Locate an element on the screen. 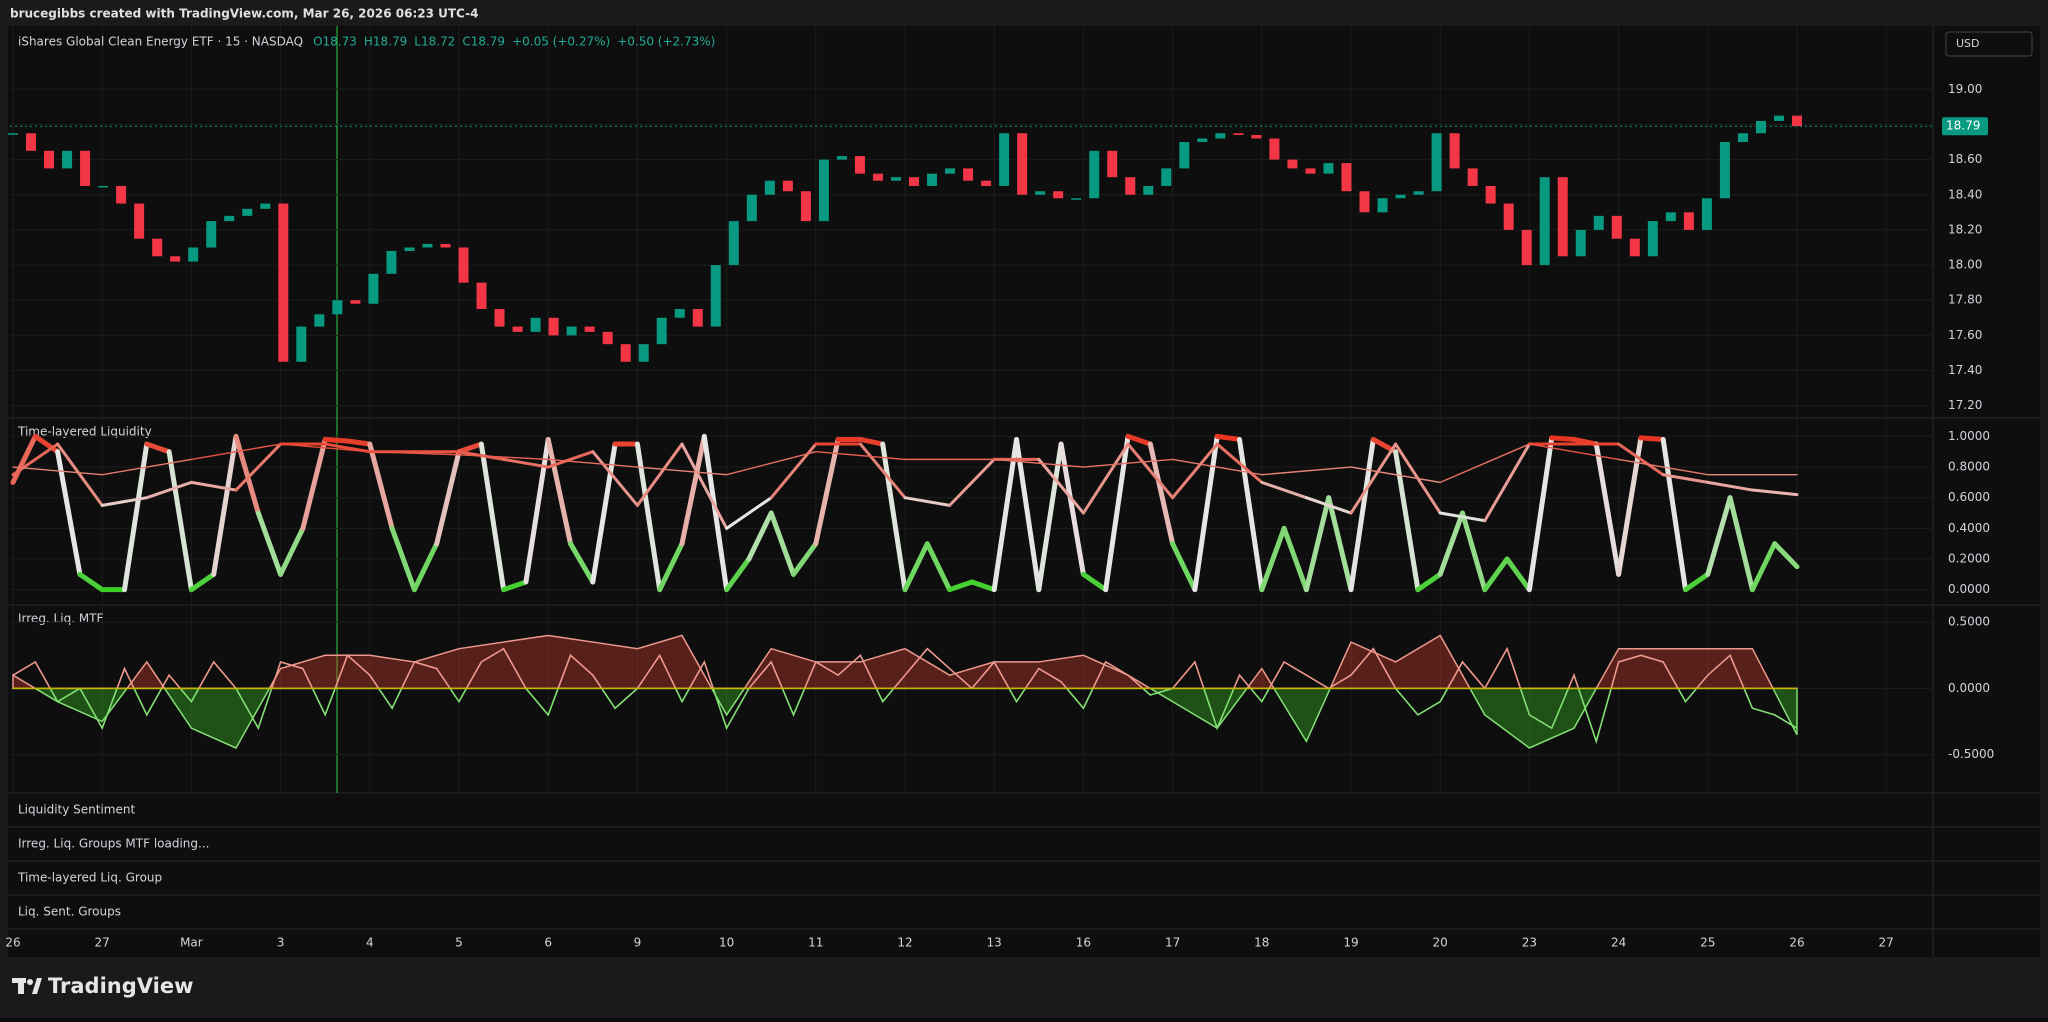 The width and height of the screenshot is (2048, 1022). y-tick-label: -0.5000 is located at coordinates (1971, 754).